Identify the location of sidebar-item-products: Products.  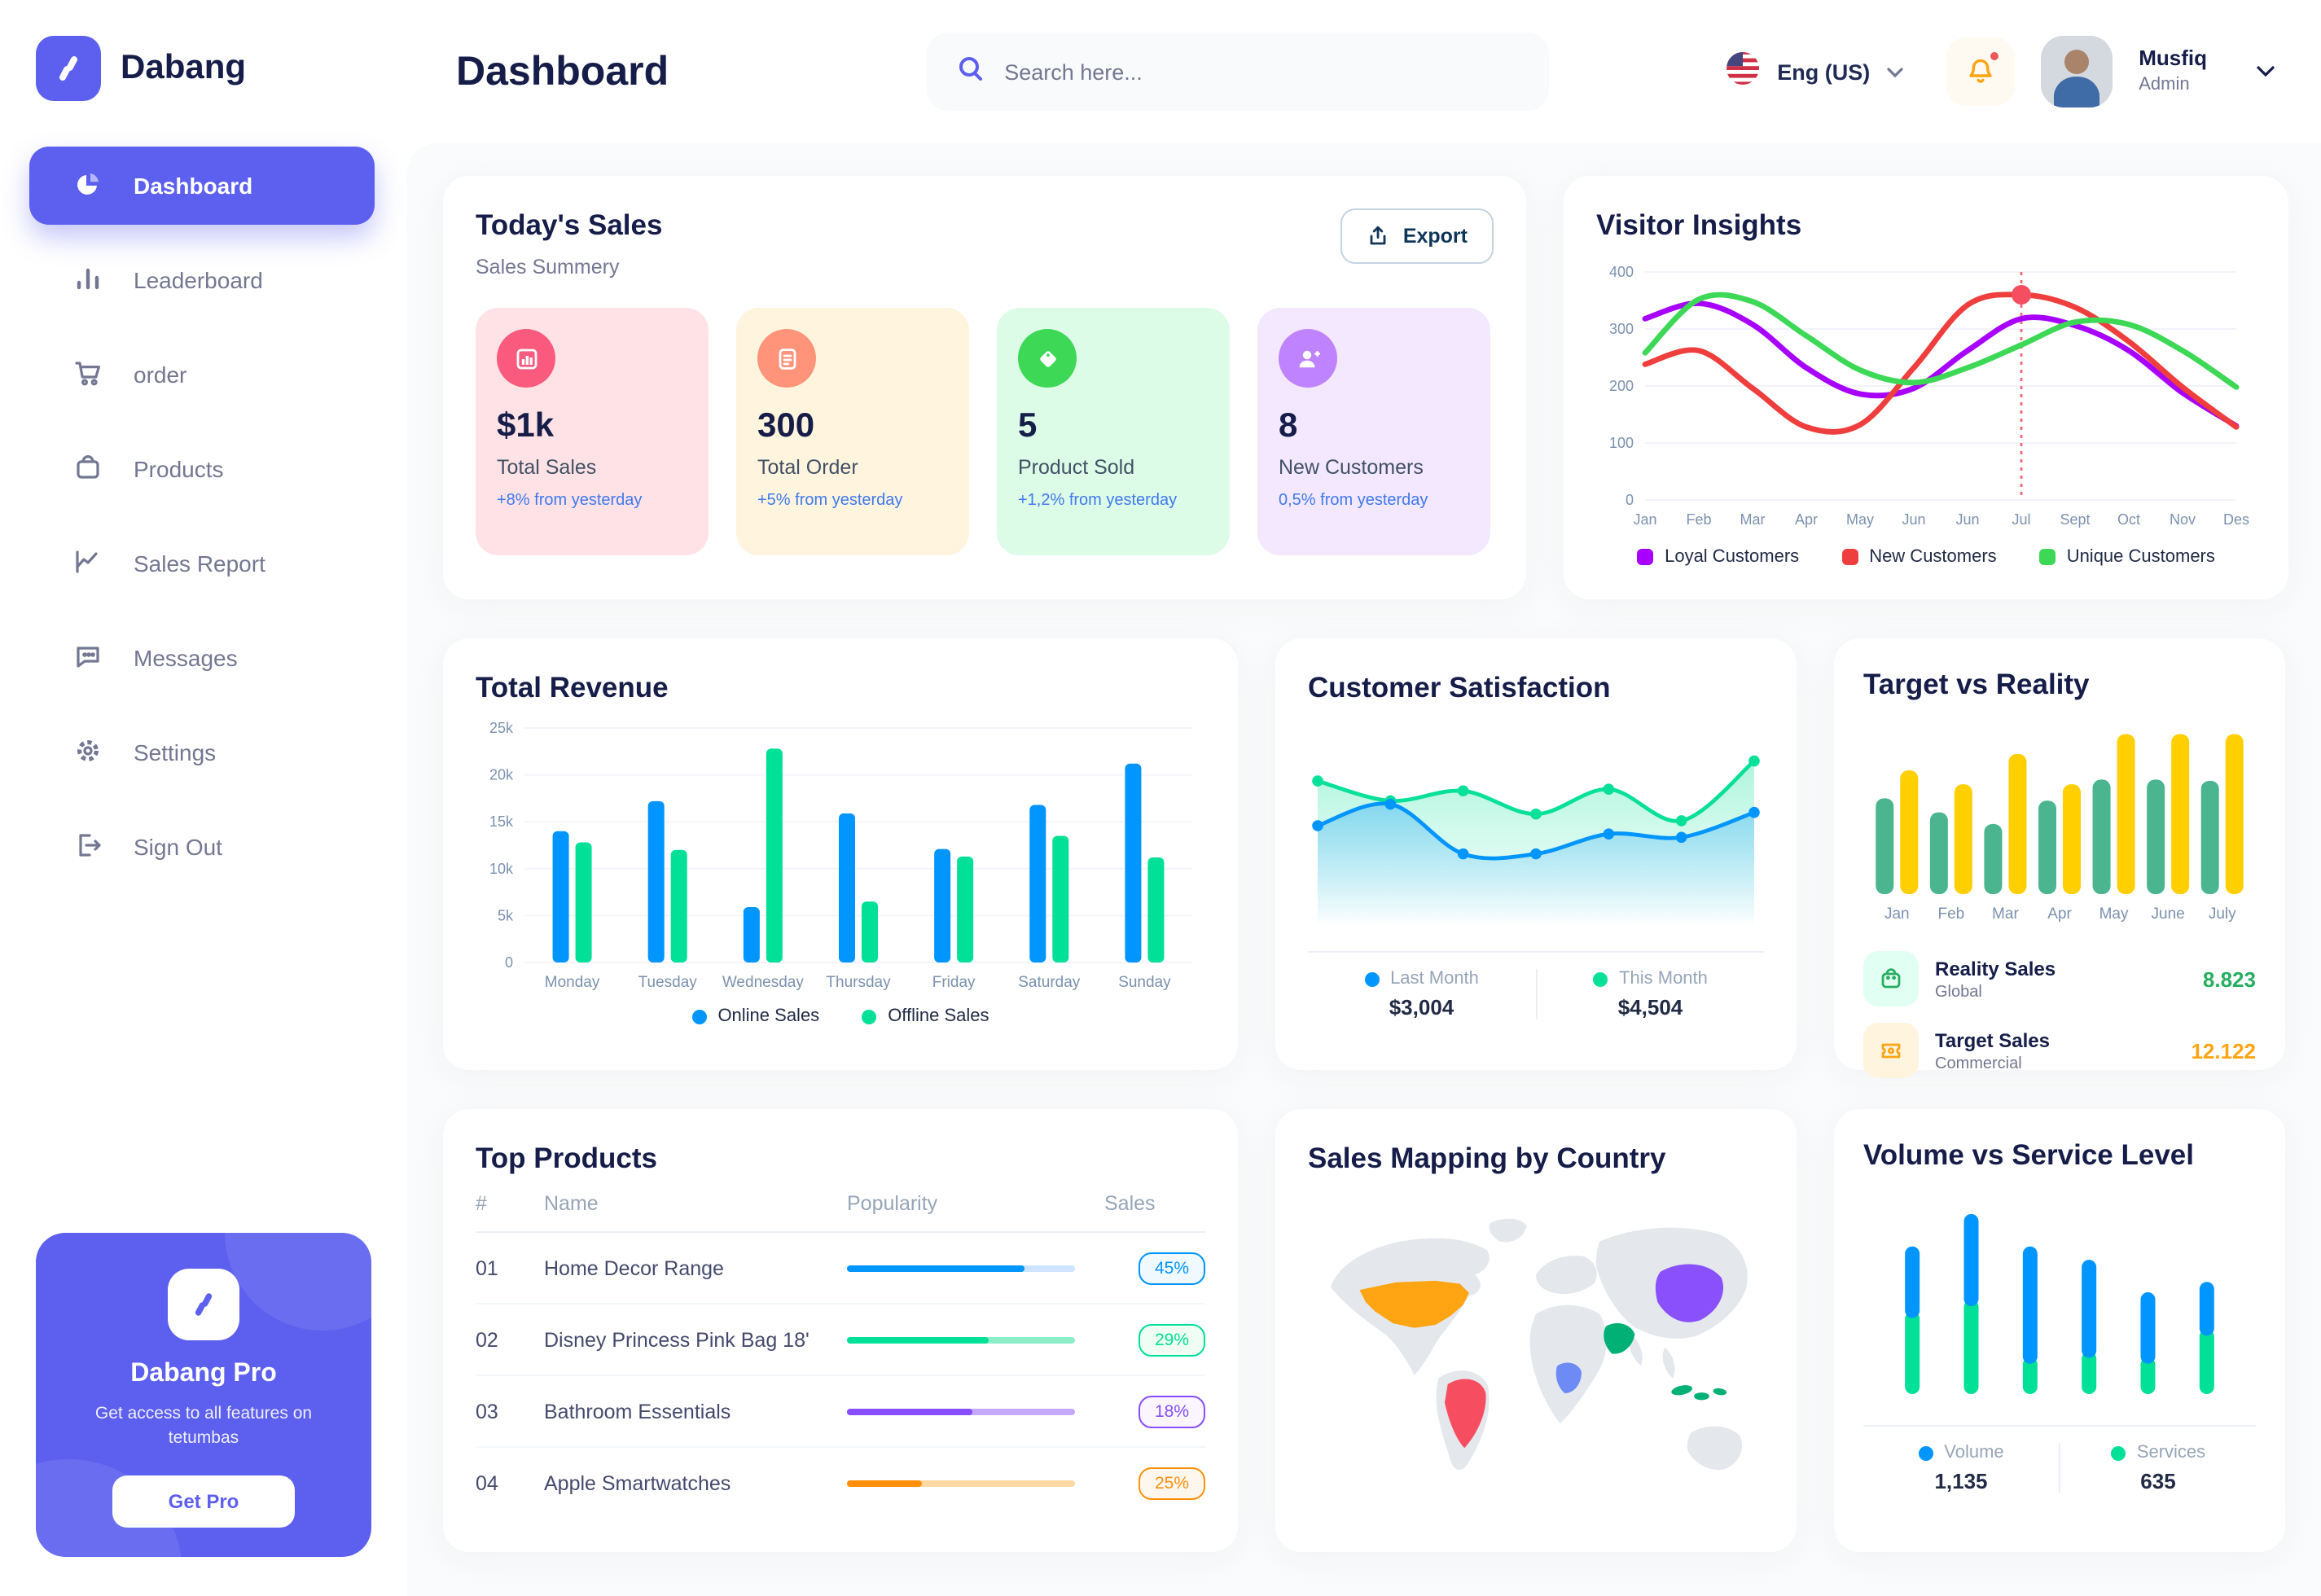
(202, 469).